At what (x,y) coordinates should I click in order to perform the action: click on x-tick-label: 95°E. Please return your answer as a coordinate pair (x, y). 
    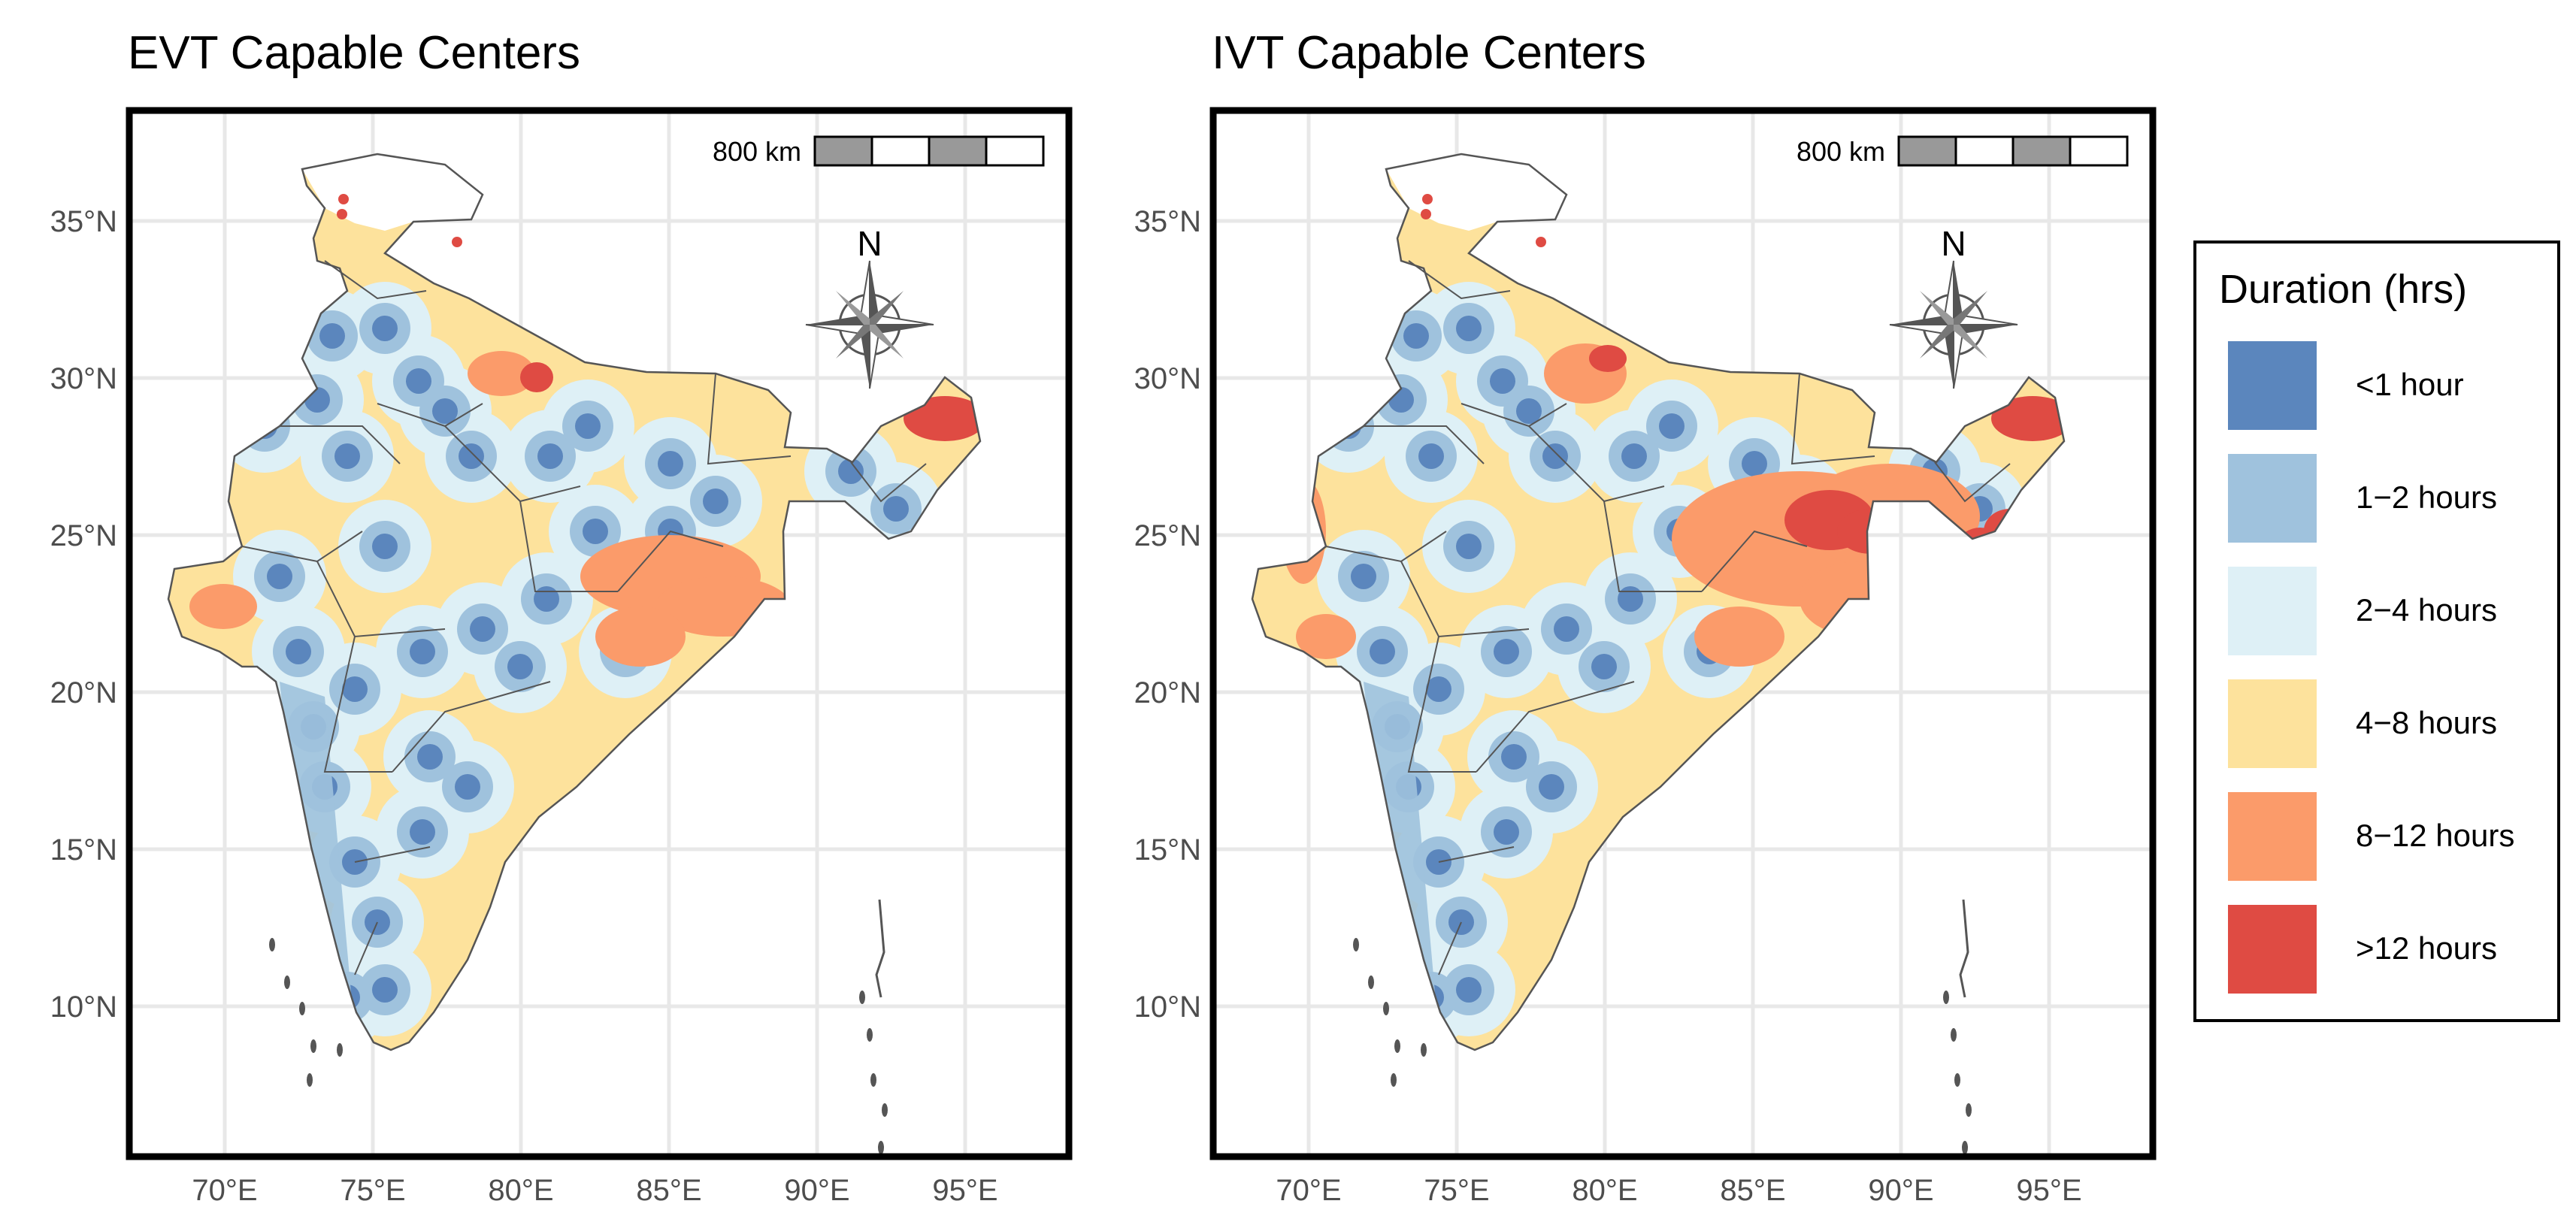
    Looking at the image, I should click on (964, 1190).